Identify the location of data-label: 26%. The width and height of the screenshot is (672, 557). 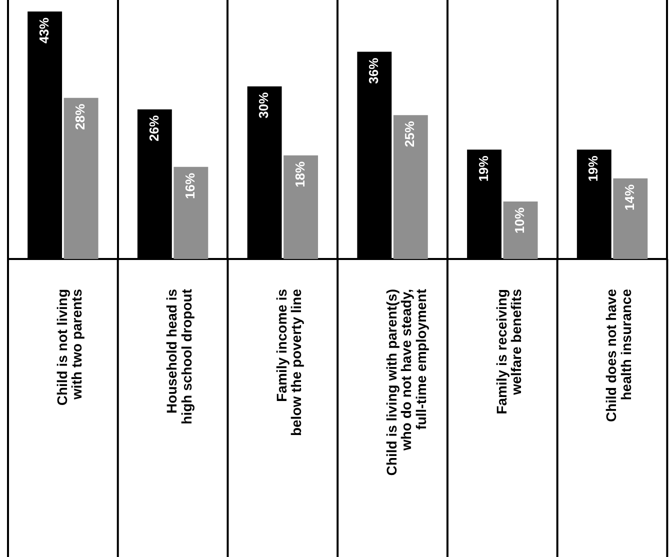
(154, 128).